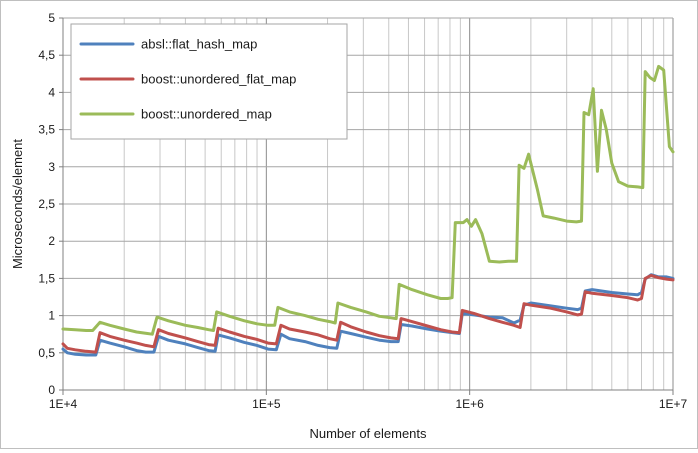 The image size is (698, 453). Describe the element at coordinates (51, 92) in the screenshot. I see `y-tick-label: 4` at that location.